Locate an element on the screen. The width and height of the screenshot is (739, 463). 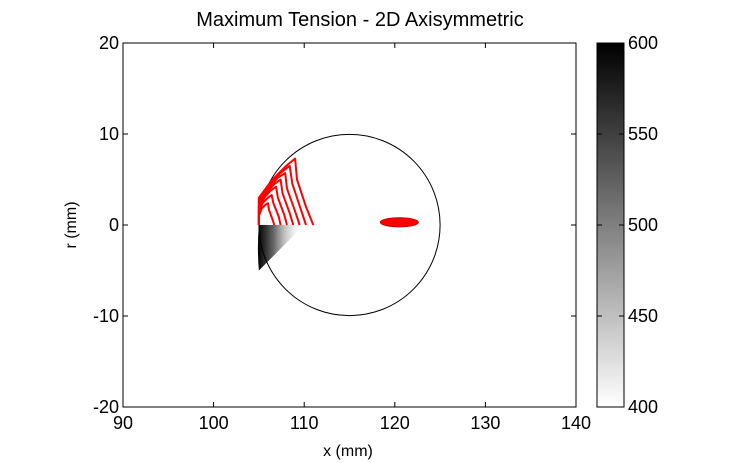
y-axis-label: r (mm) is located at coordinates (71, 224).